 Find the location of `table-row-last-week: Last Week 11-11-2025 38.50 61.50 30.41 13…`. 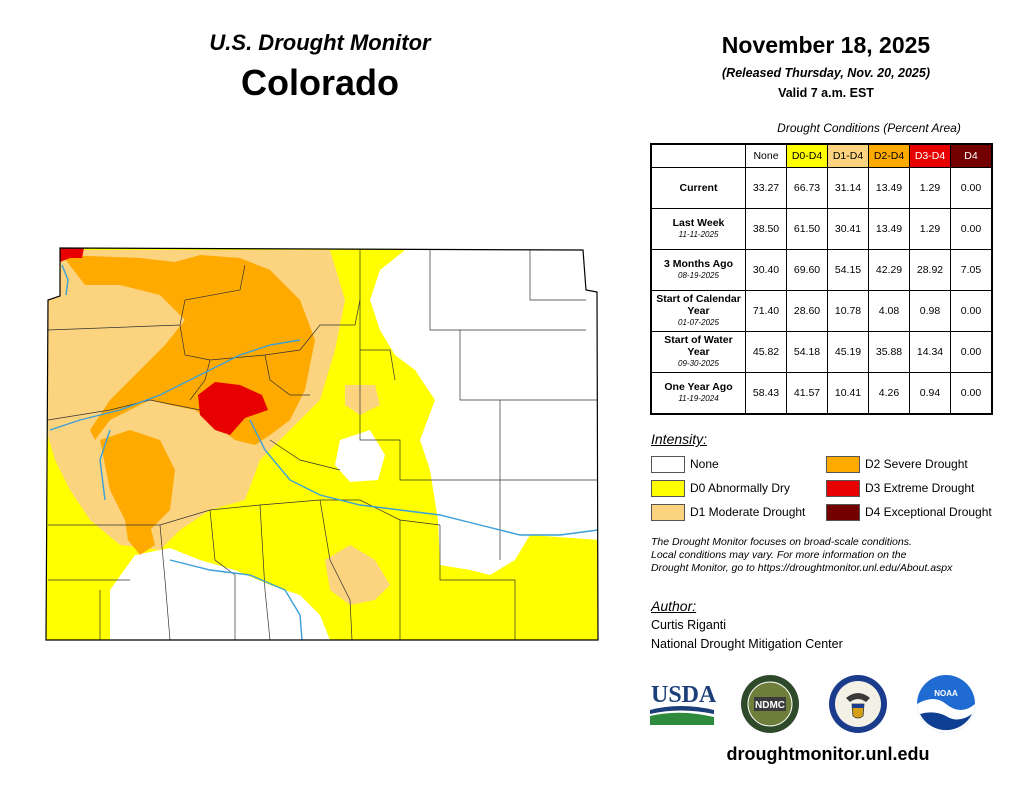

table-row-last-week: Last Week 11-11-2025 38.50 61.50 30.41 13… is located at coordinates (821, 229).